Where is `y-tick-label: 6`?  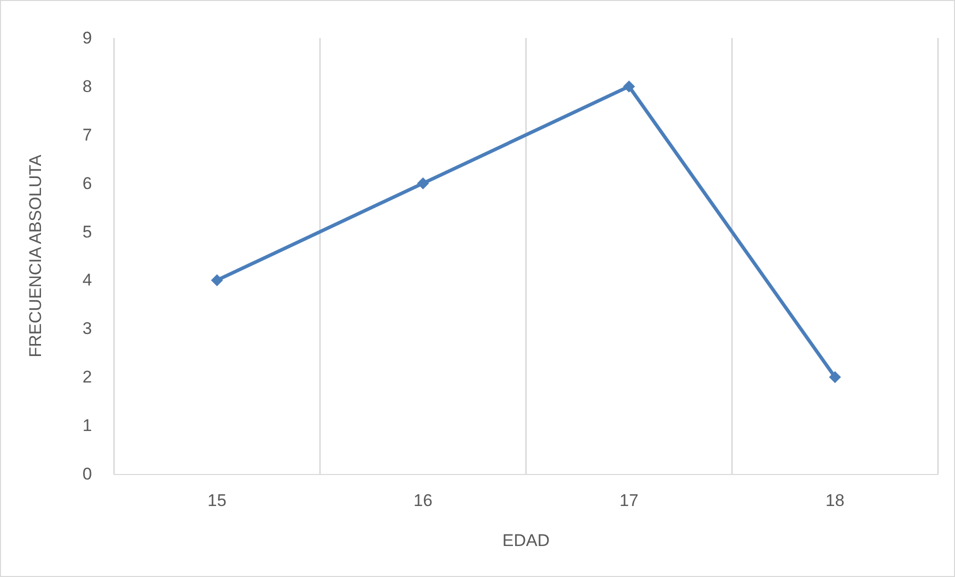
y-tick-label: 6 is located at coordinates (87, 183).